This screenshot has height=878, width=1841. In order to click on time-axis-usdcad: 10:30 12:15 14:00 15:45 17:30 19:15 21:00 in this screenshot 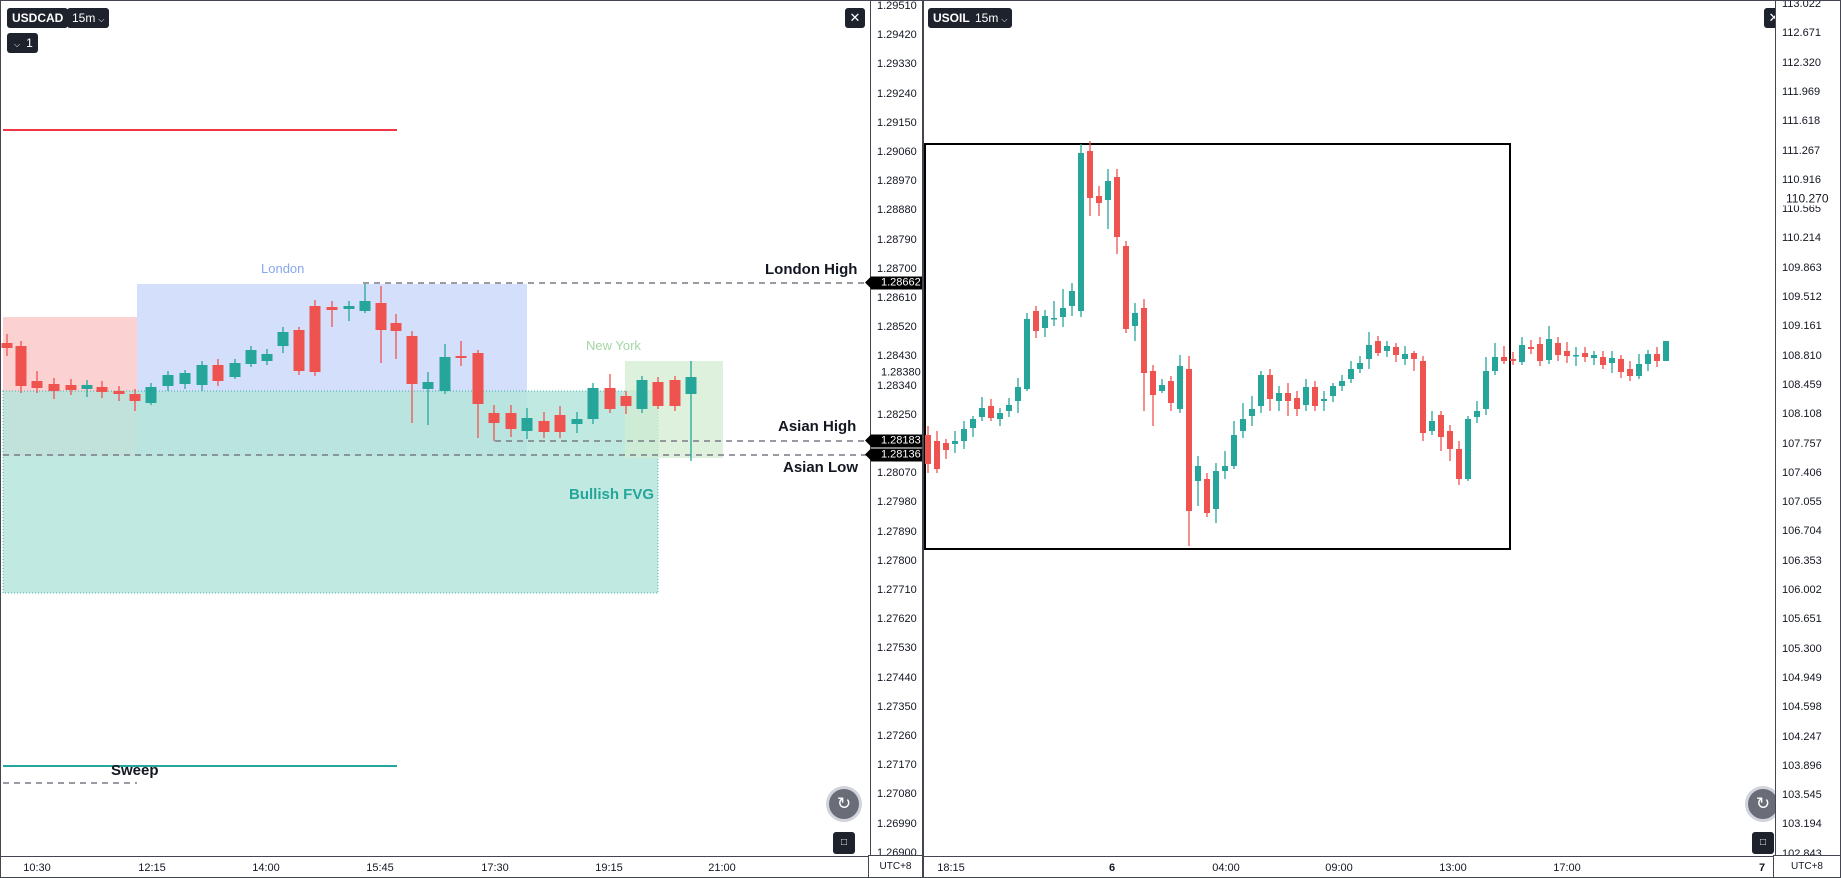, I will do `click(435, 866)`.